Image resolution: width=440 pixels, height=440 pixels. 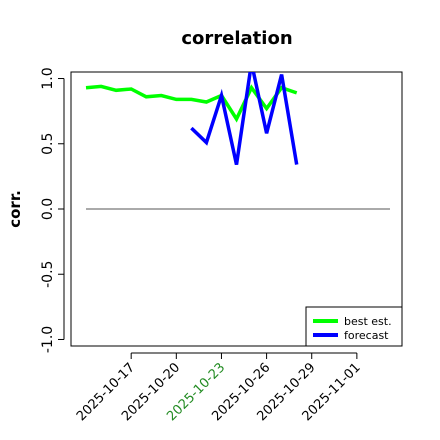 I want to click on series-layer, so click(x=192, y=118).